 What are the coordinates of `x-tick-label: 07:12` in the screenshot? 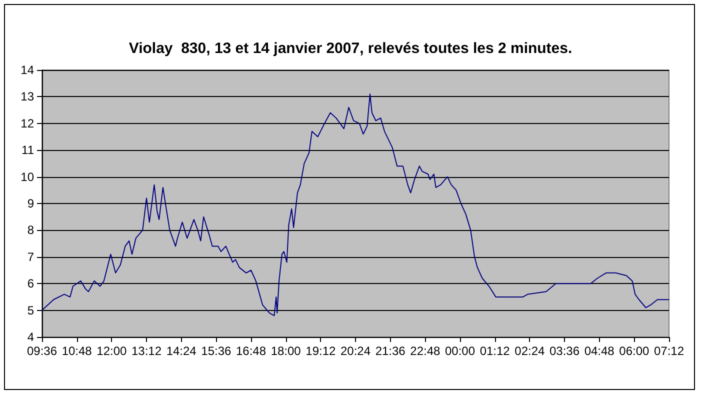 It's located at (669, 351).